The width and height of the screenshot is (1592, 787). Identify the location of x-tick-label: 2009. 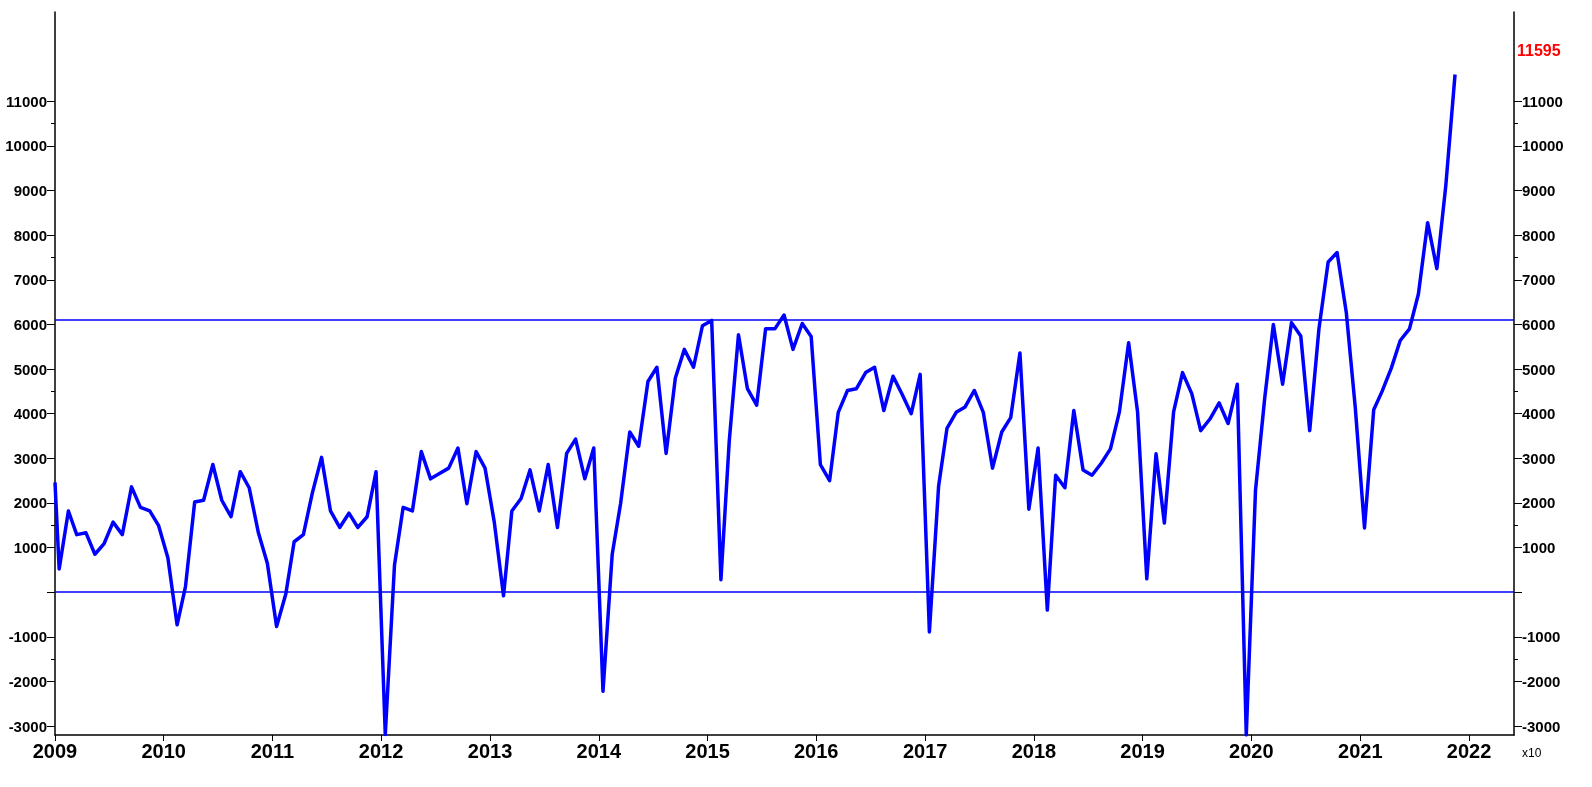
(55, 751).